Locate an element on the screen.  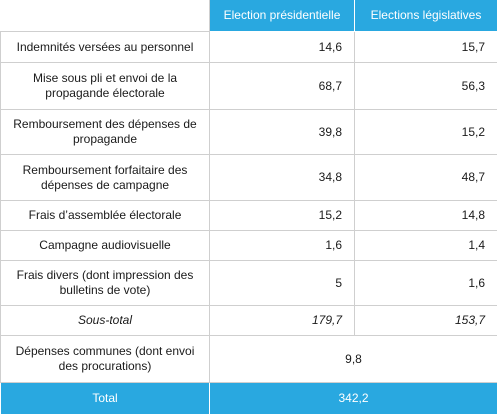
subtotal-legislatives: 153,7 is located at coordinates (426, 321).